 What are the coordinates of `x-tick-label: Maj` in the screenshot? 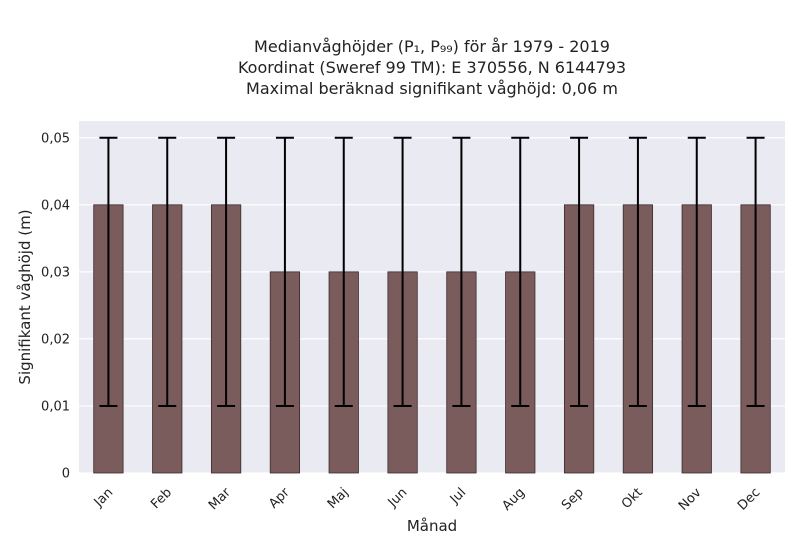 It's located at (338, 498).